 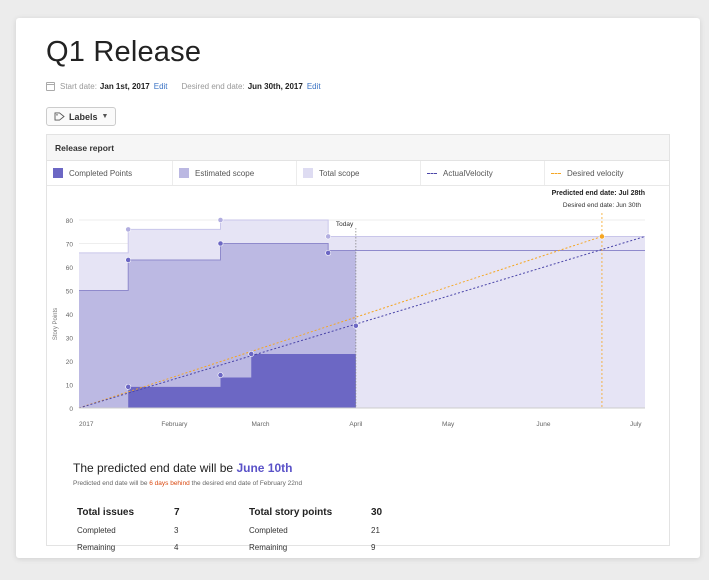 I want to click on labels-button-label: Labels, so click(x=83, y=116).